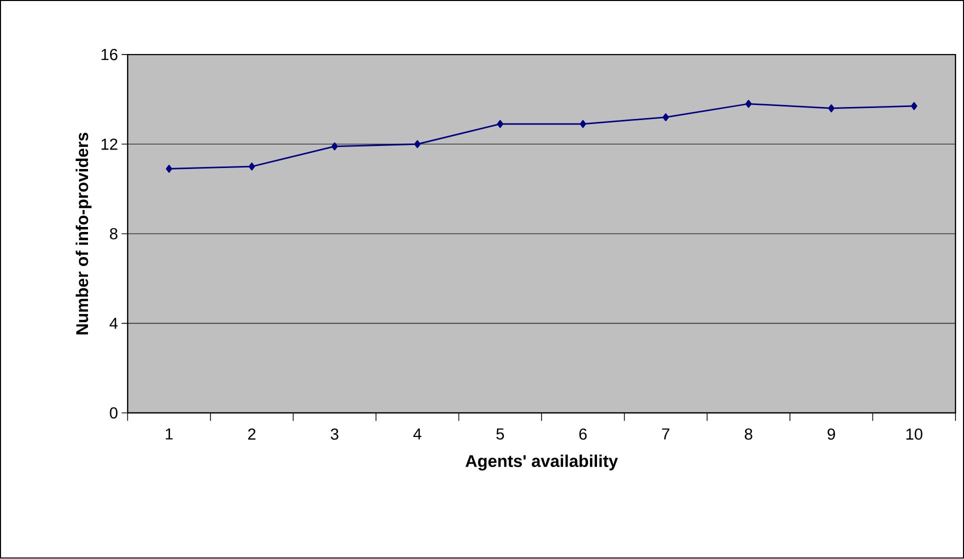  Describe the element at coordinates (252, 434) in the screenshot. I see `x-tick-label: 2` at that location.